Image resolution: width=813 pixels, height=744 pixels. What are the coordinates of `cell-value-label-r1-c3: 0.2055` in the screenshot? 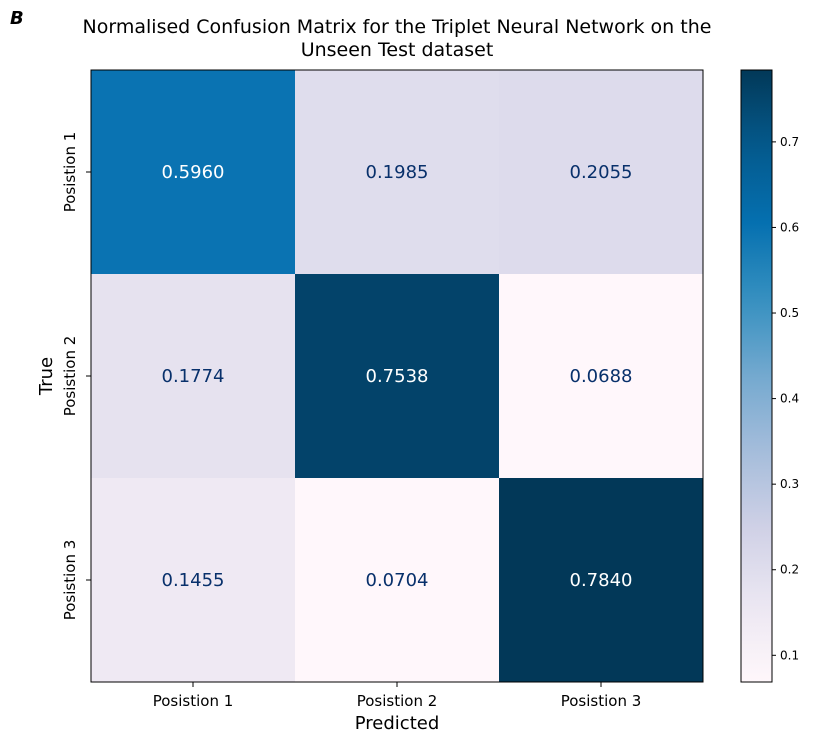 It's located at (601, 172).